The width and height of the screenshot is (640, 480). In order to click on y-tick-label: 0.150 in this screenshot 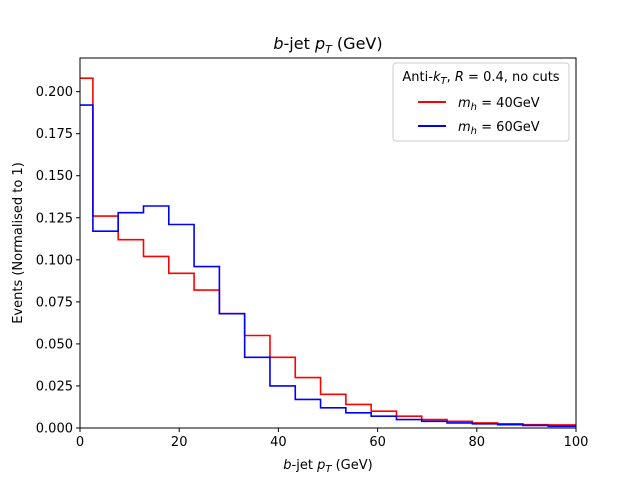, I will do `click(54, 176)`.